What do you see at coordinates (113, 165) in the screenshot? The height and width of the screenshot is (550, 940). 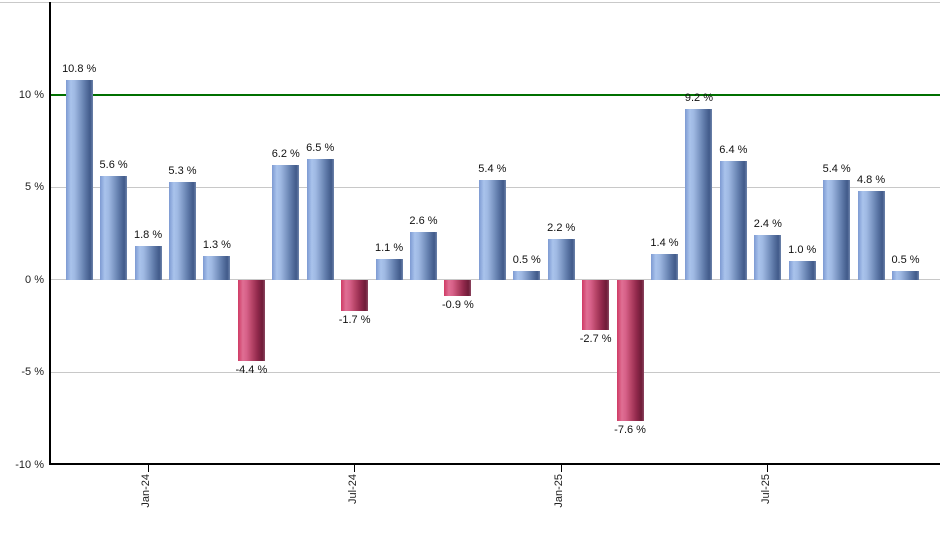 I see `bar-value-label: 5.6 %` at bounding box center [113, 165].